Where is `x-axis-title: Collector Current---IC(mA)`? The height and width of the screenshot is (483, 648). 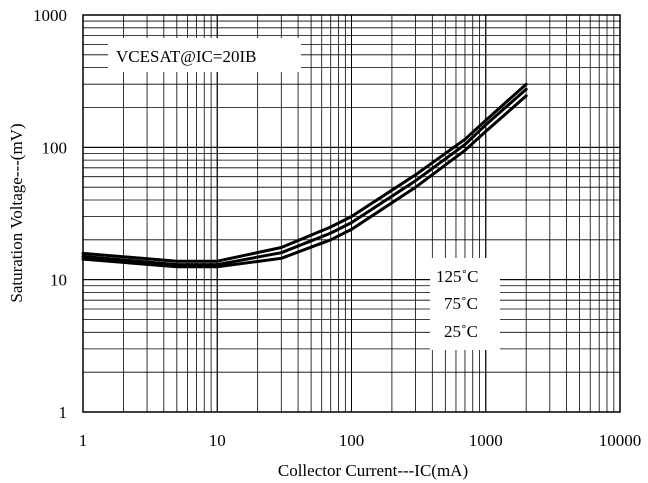
x-axis-title: Collector Current---IC(mA) is located at coordinates (373, 470).